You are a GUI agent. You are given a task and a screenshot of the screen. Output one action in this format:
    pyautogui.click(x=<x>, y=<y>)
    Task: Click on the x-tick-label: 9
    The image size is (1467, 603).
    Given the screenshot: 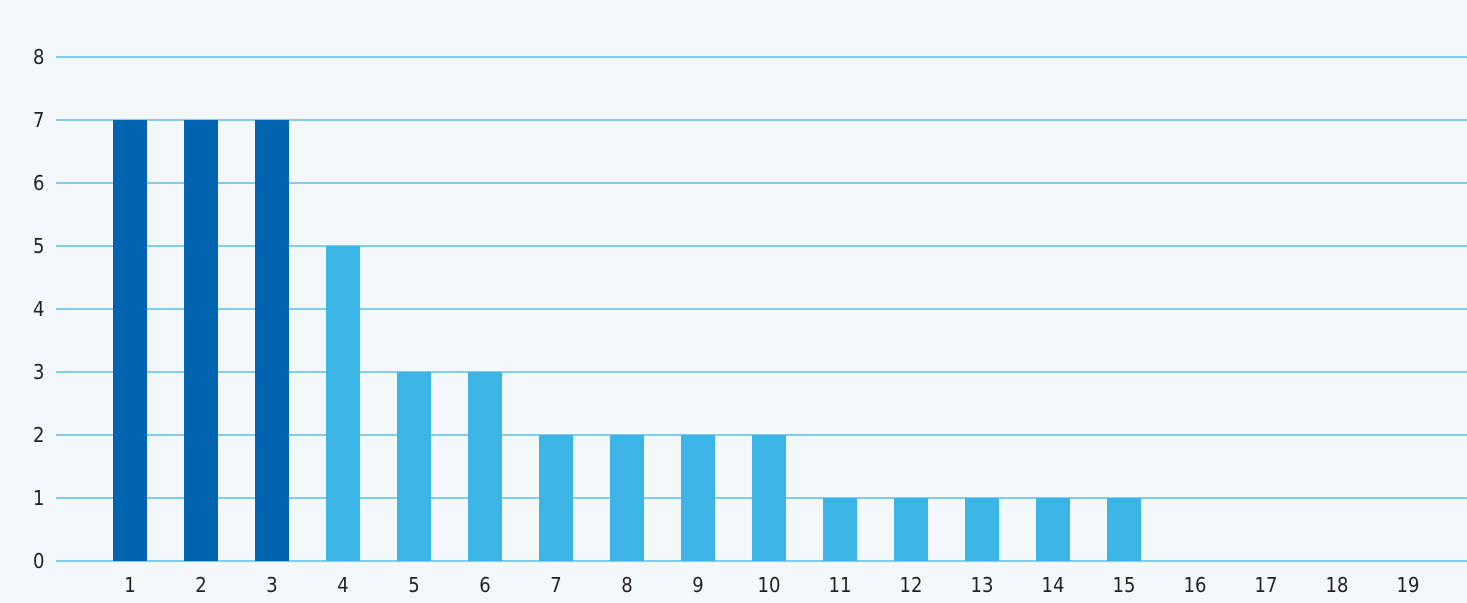 What is the action you would take?
    pyautogui.click(x=697, y=585)
    